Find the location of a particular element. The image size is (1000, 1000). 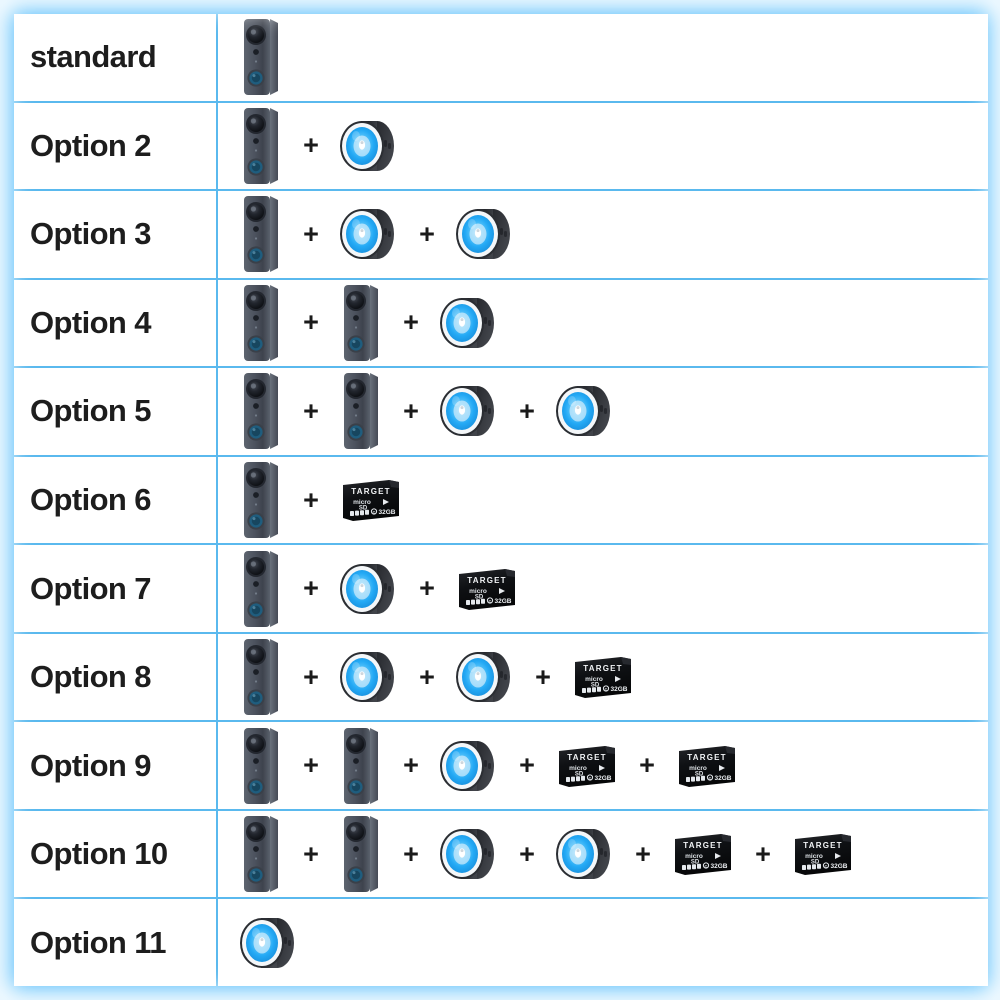

table-row: Option 5 is located at coordinates (501, 412).